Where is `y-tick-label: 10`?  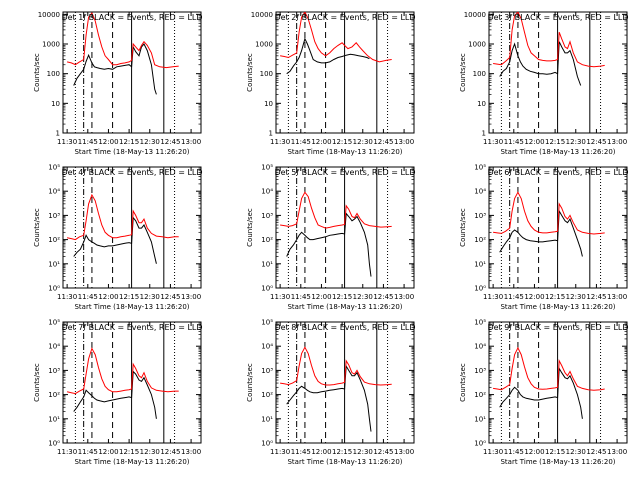
y-tick-label: 10 is located at coordinates (55, 104).